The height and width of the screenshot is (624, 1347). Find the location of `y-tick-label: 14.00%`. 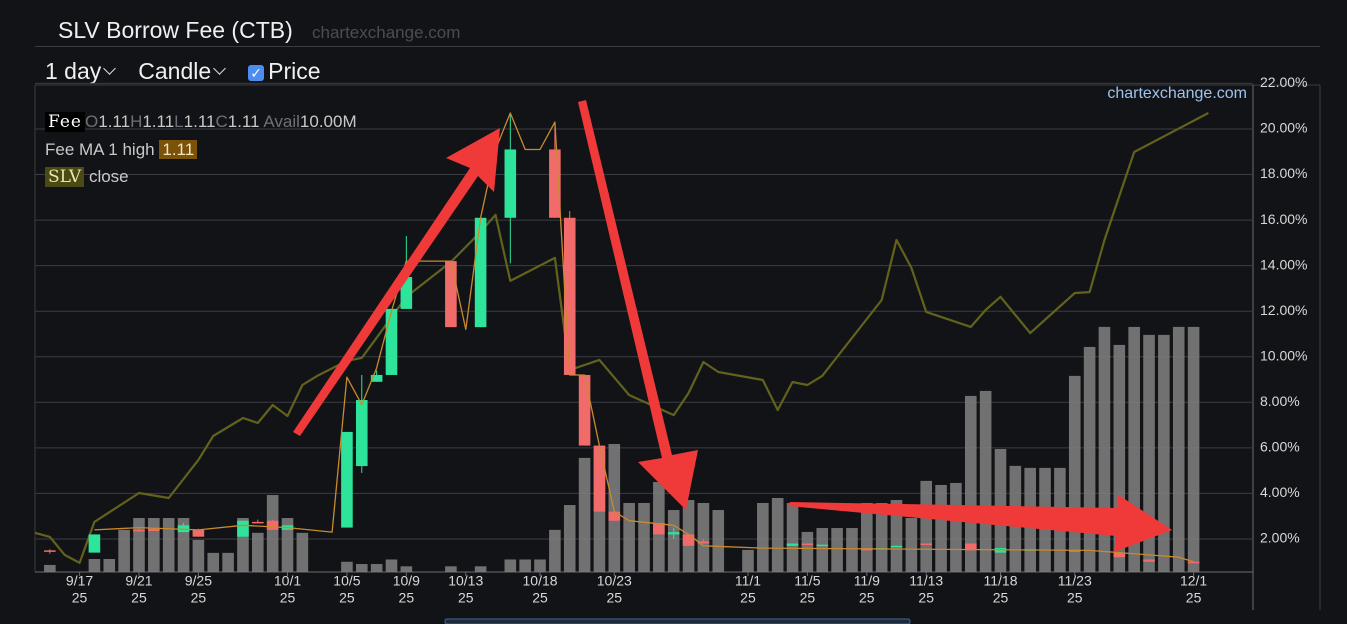

y-tick-label: 14.00% is located at coordinates (1283, 264).